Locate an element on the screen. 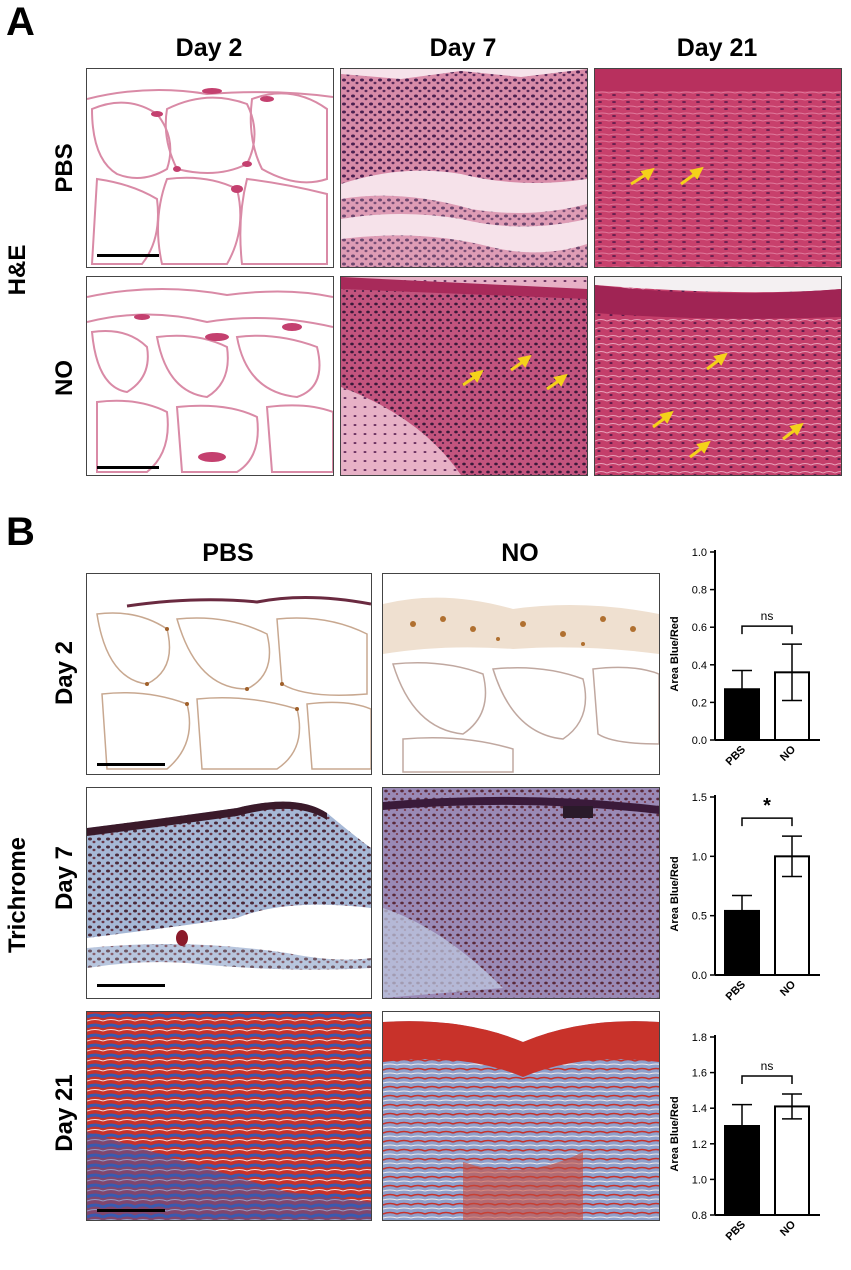 The height and width of the screenshot is (1270, 851). bar-chart-day21: Area Blue/Red 0.8 1.0 1.2 1.4 1.6 1.8 PBS NO ns is located at coordinates (752, 1145).